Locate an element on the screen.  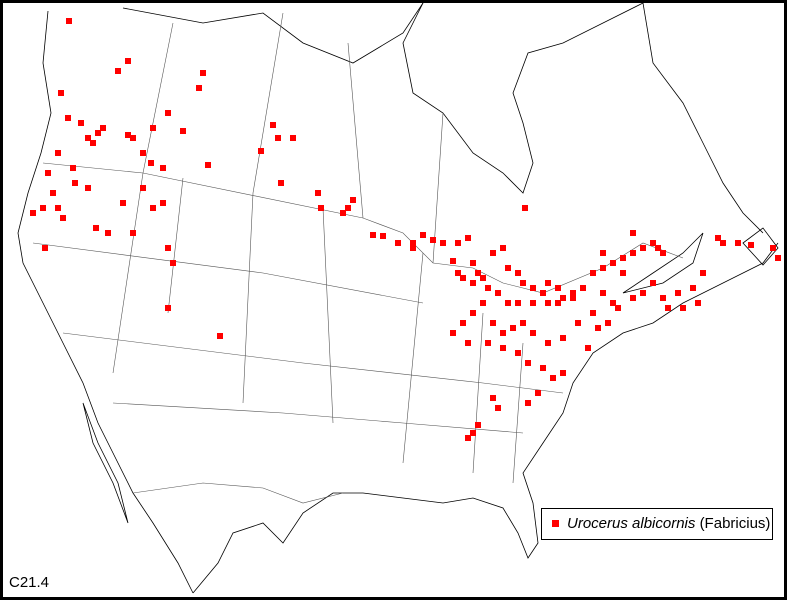
map-label: C21.4 is located at coordinates (29, 582).